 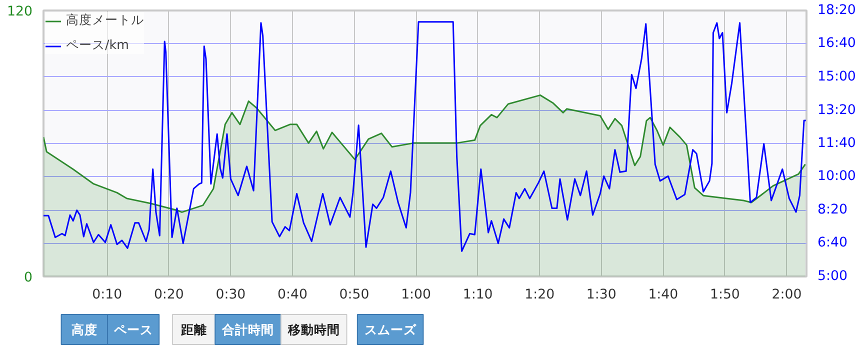 What do you see at coordinates (837, 110) in the screenshot?
I see `y2-tick-label: 13:20` at bounding box center [837, 110].